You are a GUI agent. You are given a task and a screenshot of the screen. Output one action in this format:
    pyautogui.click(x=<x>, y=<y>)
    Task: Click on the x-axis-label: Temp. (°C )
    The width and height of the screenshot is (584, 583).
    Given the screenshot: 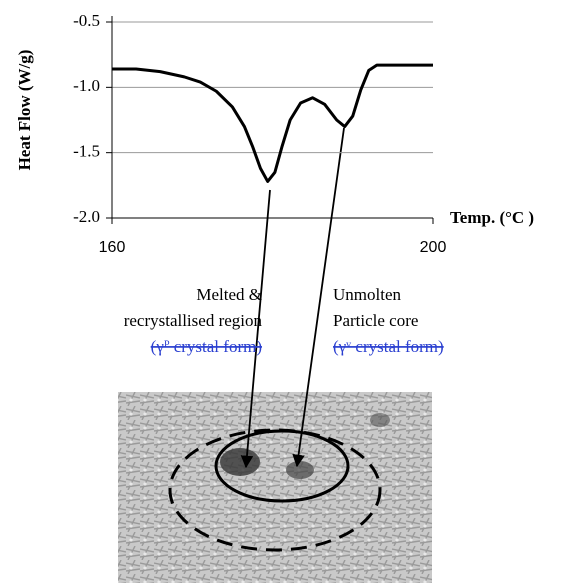 What is the action you would take?
    pyautogui.click(x=492, y=217)
    